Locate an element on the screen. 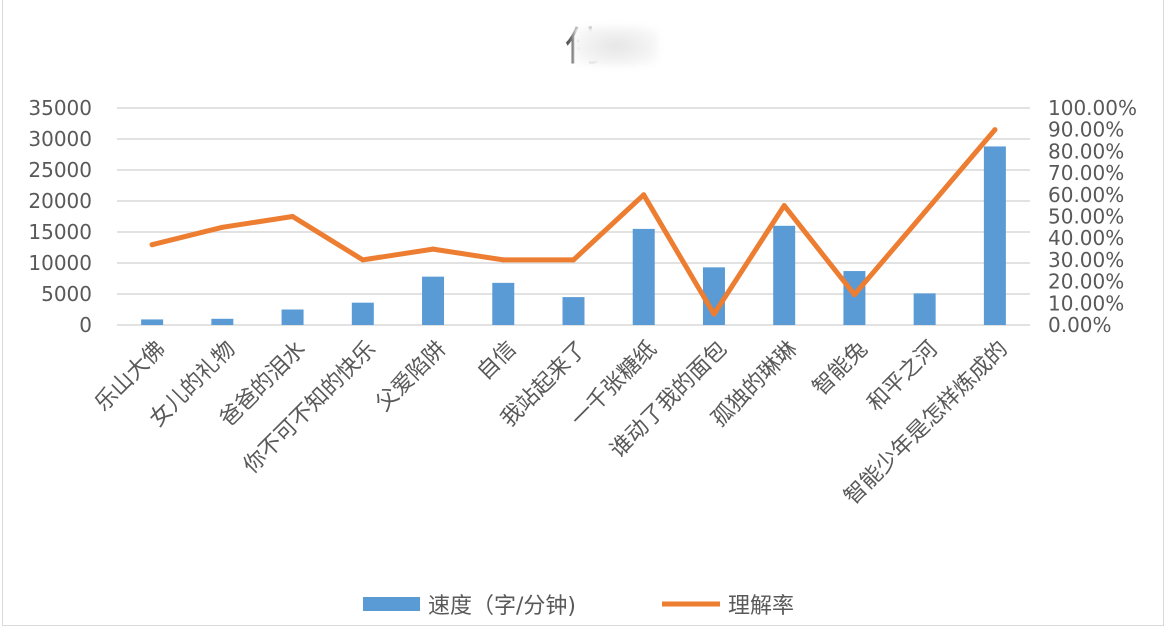 Image resolution: width=1170 pixels, height=629 pixels. x-category-label: 自信 is located at coordinates (497, 361).